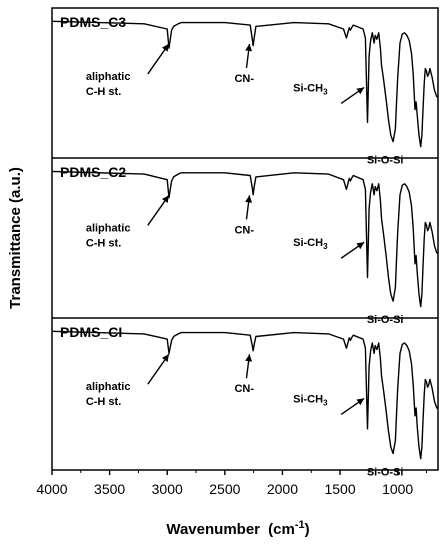 Image resolution: width=443 pixels, height=550 pixels. I want to click on x-axis-title-unit-close: ), so click(307, 529).